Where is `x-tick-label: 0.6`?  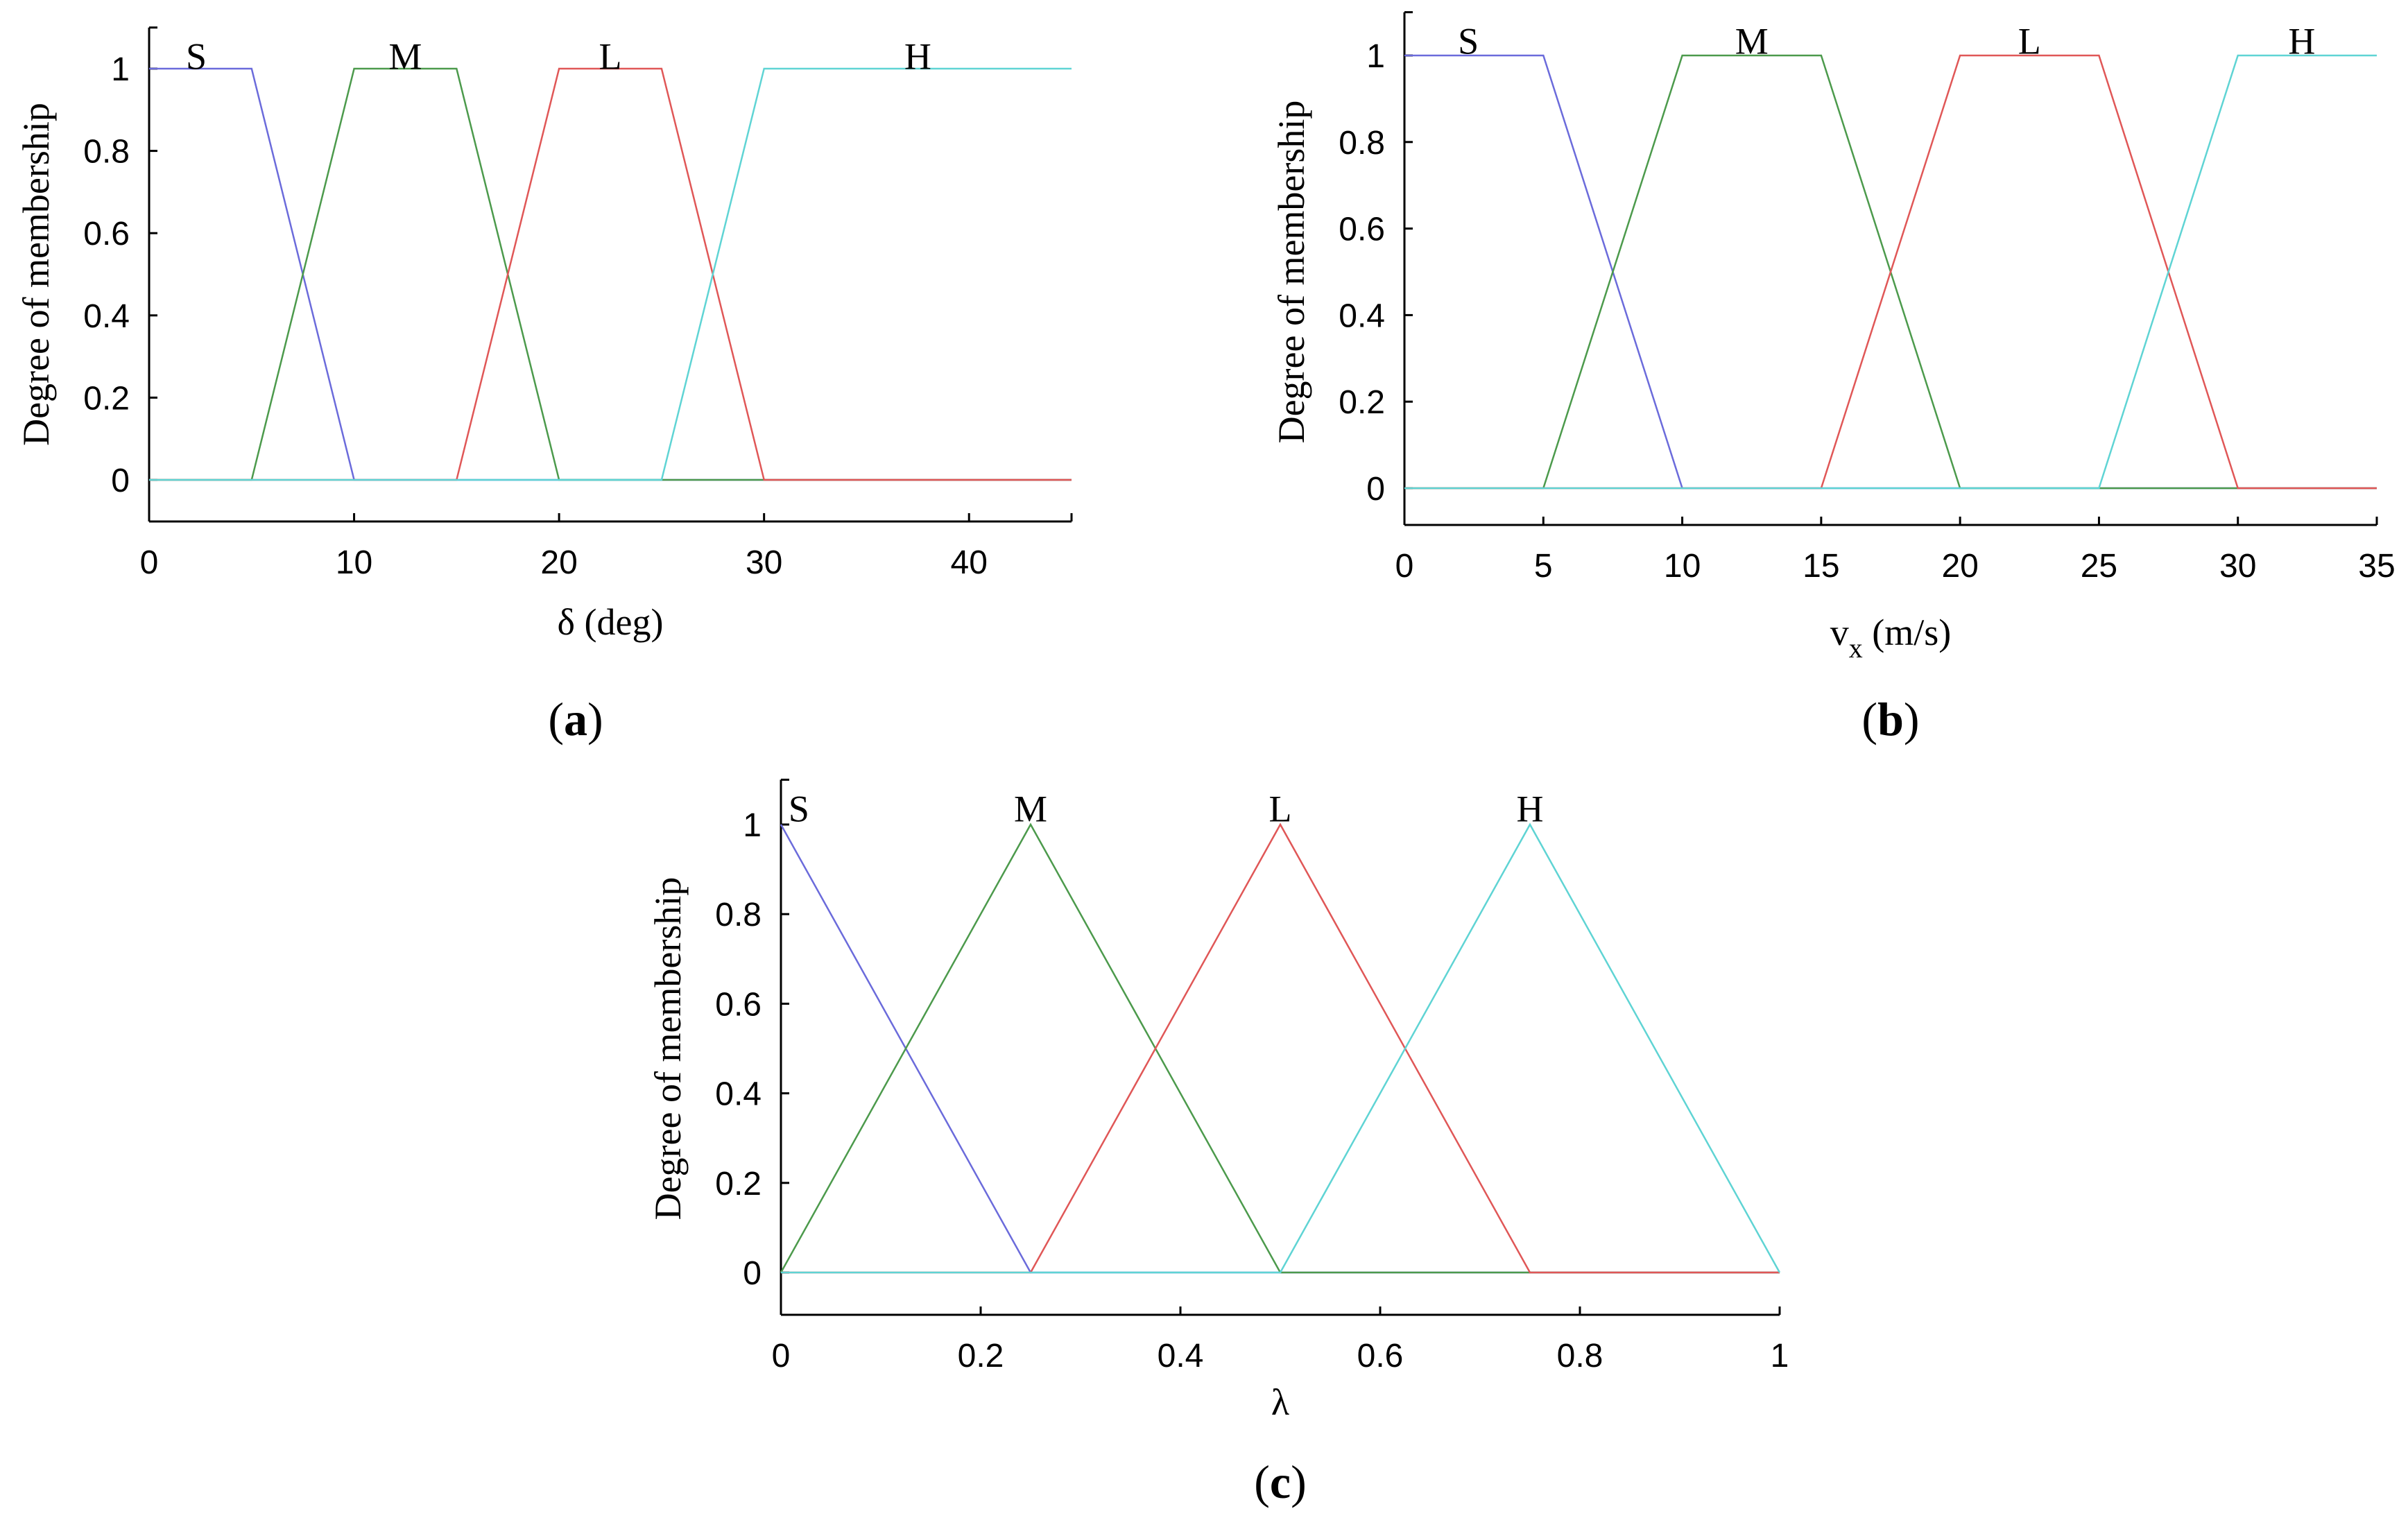 x-tick-label: 0.6 is located at coordinates (1380, 1356).